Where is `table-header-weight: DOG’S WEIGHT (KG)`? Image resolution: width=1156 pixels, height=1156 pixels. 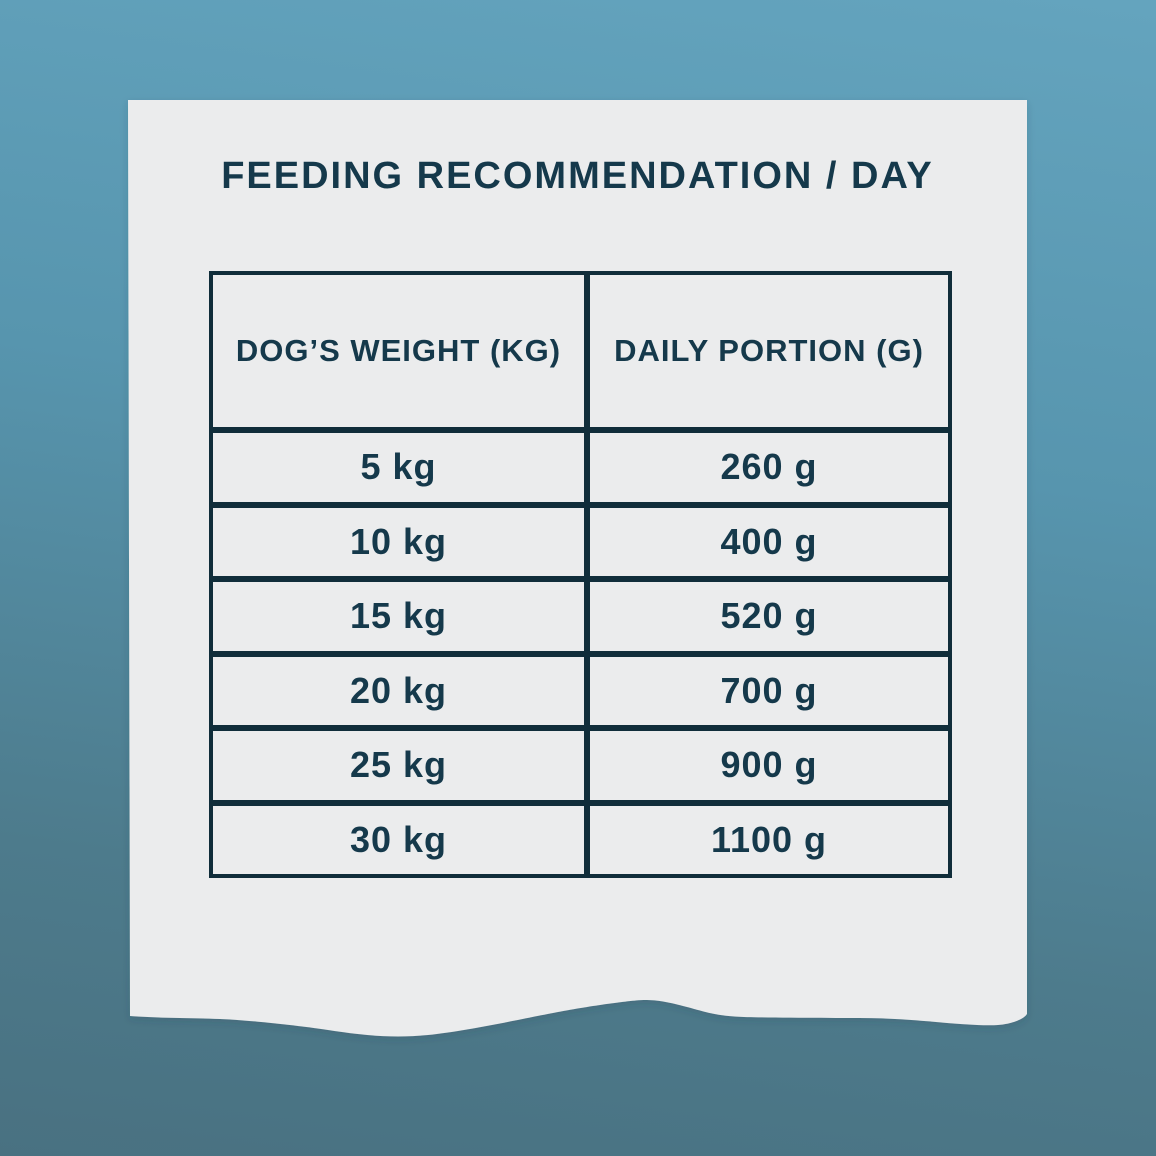 table-header-weight: DOG’S WEIGHT (KG) is located at coordinates (398, 351).